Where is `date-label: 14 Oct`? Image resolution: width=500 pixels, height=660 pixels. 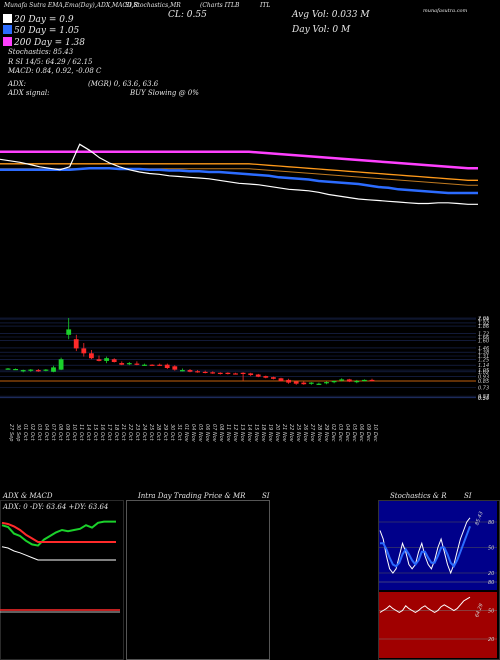 date-label: 14 Oct is located at coordinates (88, 433).